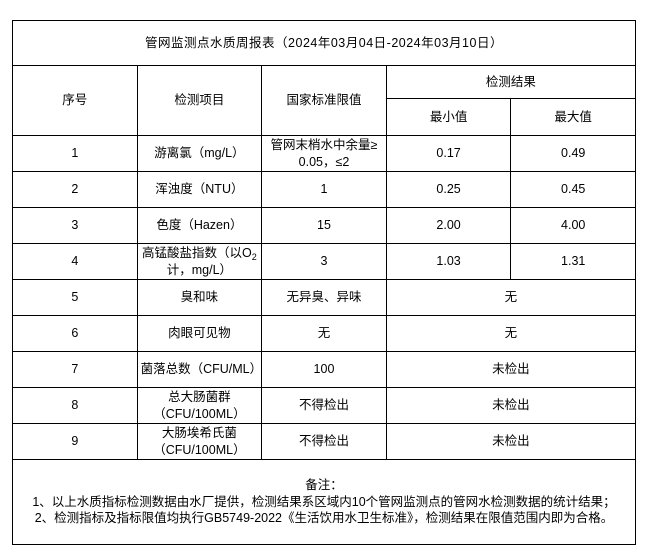 The image size is (648, 556). Describe the element at coordinates (448, 153) in the screenshot. I see `row-result-min: 0.17` at that location.